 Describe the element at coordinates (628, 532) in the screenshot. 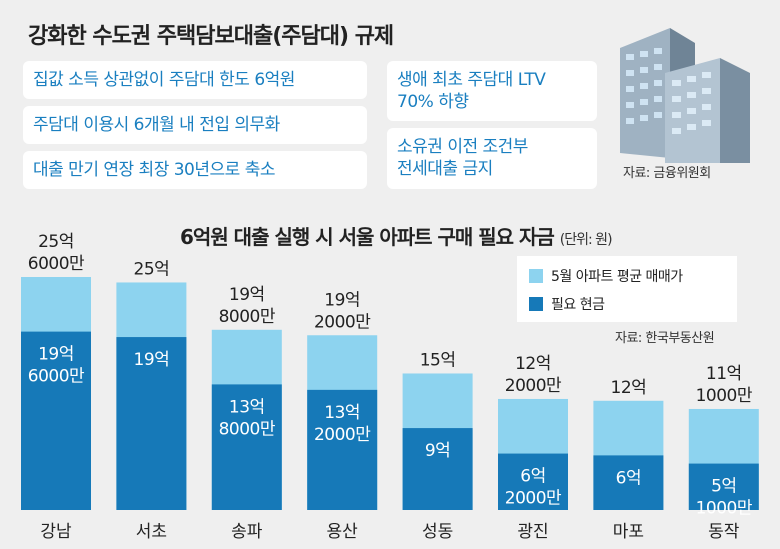

I see `category-label-6: 마포` at that location.